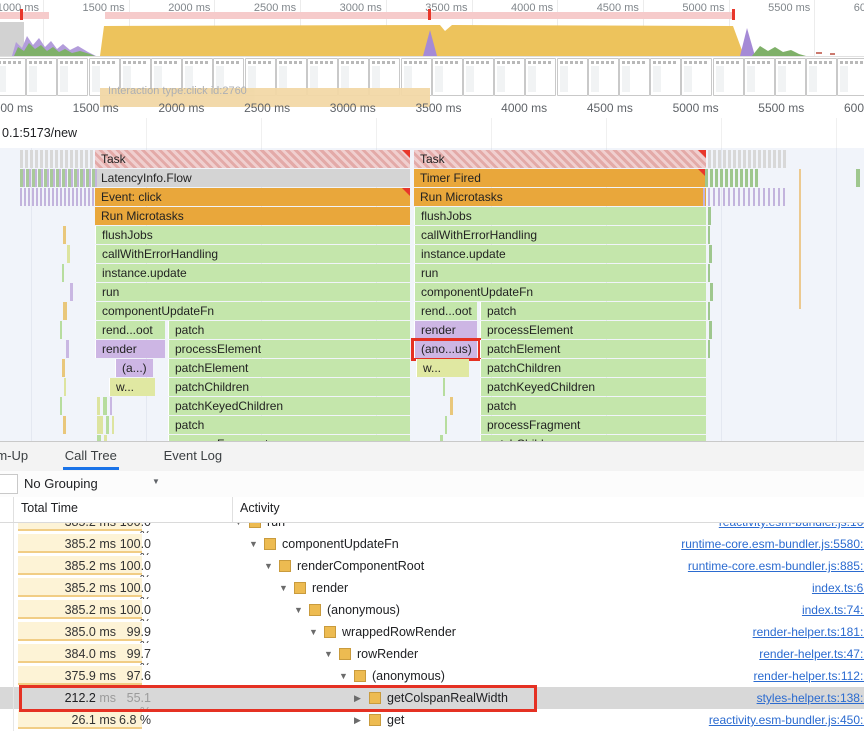  What do you see at coordinates (445, 349) in the screenshot?
I see `flame-bar: (ano...us)` at bounding box center [445, 349].